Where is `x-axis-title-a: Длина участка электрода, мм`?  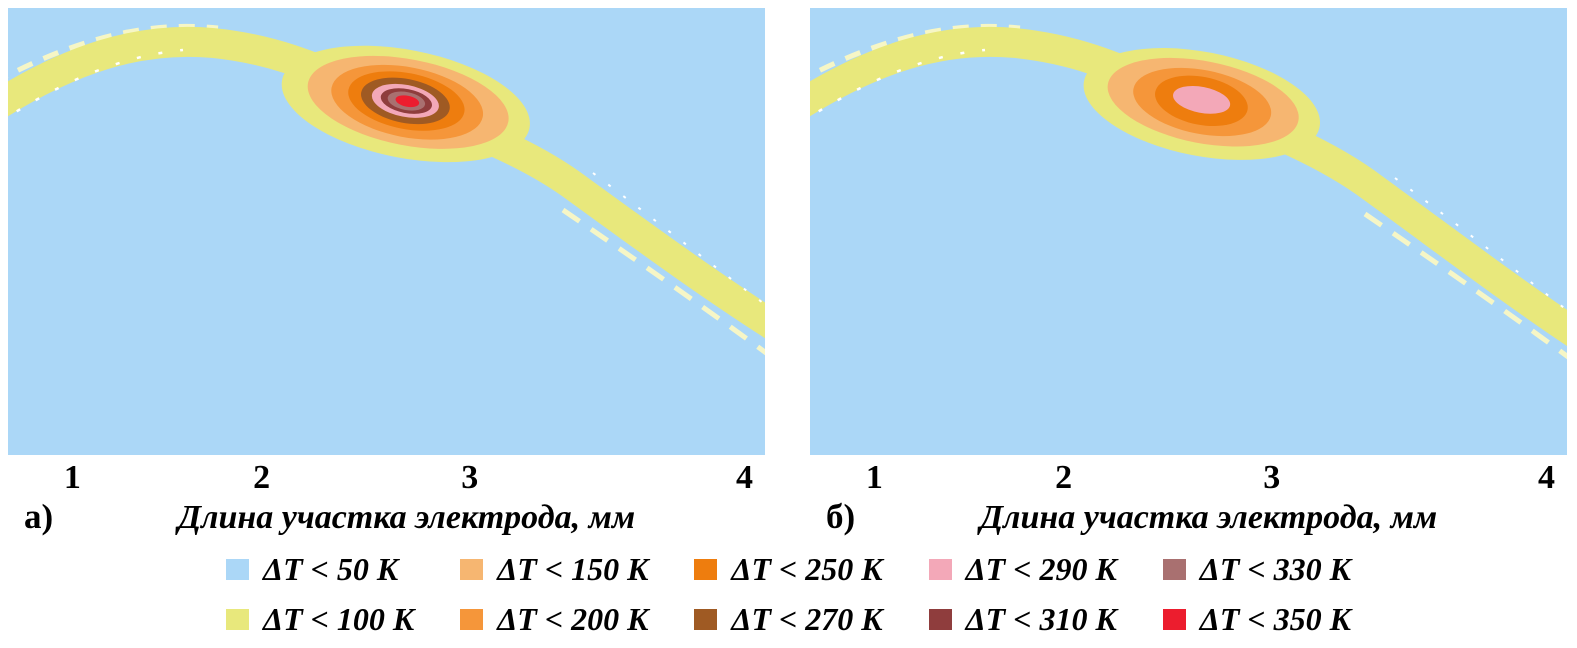 x-axis-title-a: Длина участка электрода, мм is located at coordinates (406, 517).